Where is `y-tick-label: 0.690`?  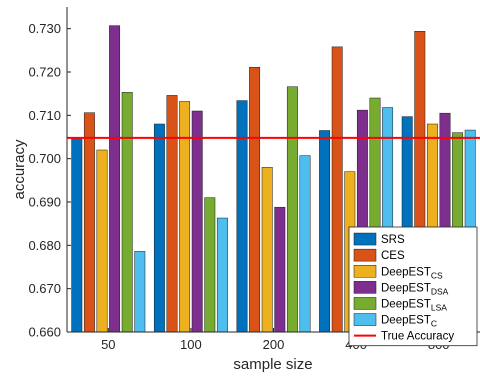
y-tick-label: 0.690 is located at coordinates (44, 202).